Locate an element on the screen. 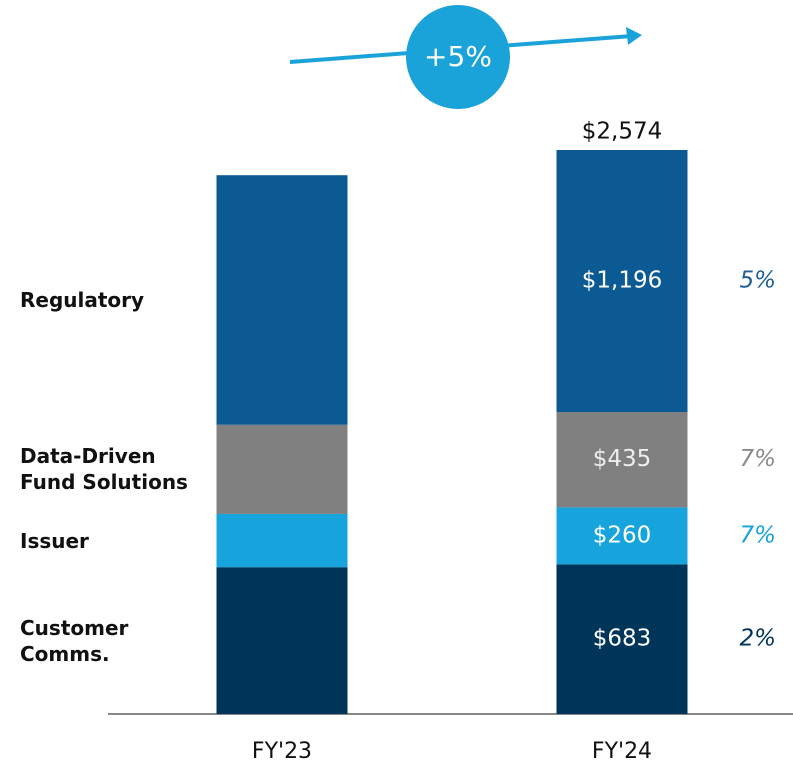 The image size is (793, 774). value-label: $683 is located at coordinates (622, 639).